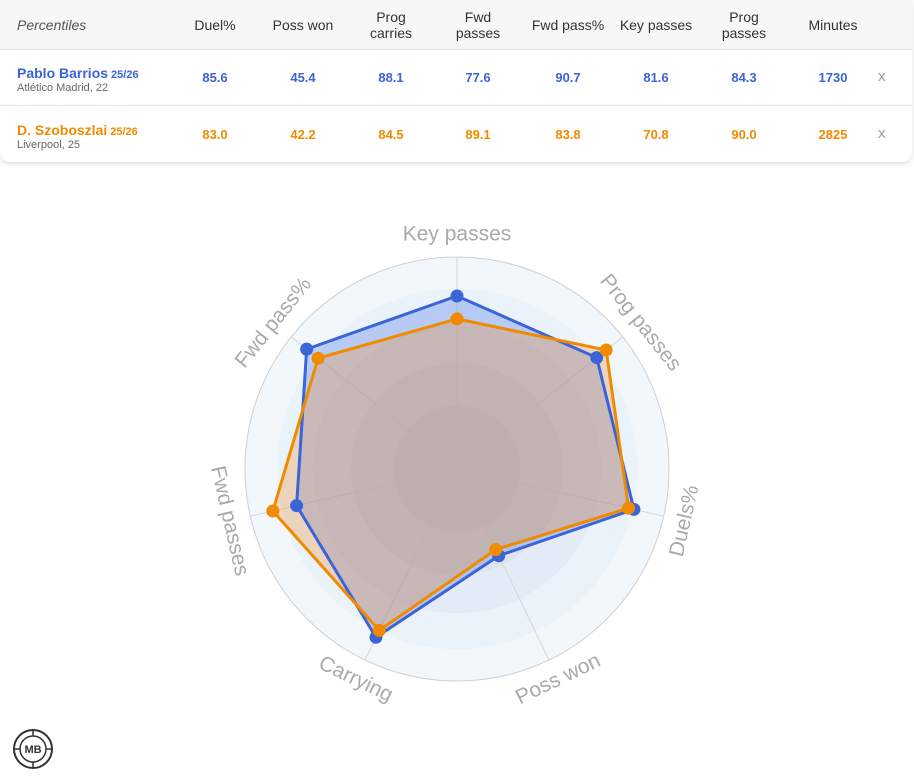 Image resolution: width=914 pixels, height=782 pixels. What do you see at coordinates (63, 88) in the screenshot?
I see `player-club-age: Atlético Madrid, 22` at bounding box center [63, 88].